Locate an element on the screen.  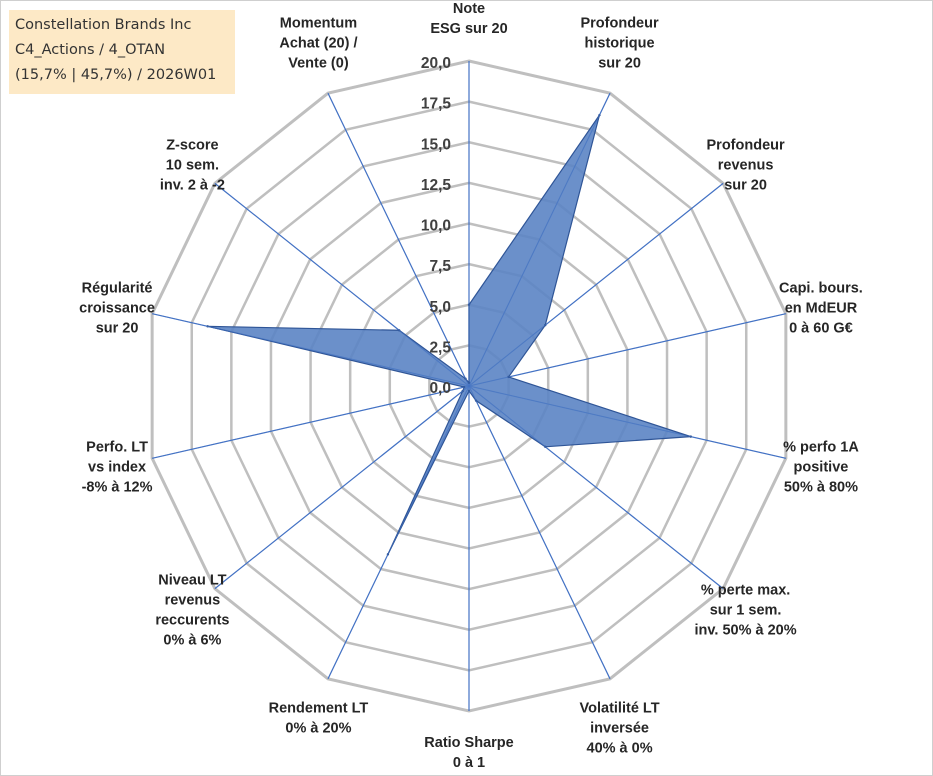
radar-category-label-1: Note ESG sur 20 is located at coordinates (468, 19).